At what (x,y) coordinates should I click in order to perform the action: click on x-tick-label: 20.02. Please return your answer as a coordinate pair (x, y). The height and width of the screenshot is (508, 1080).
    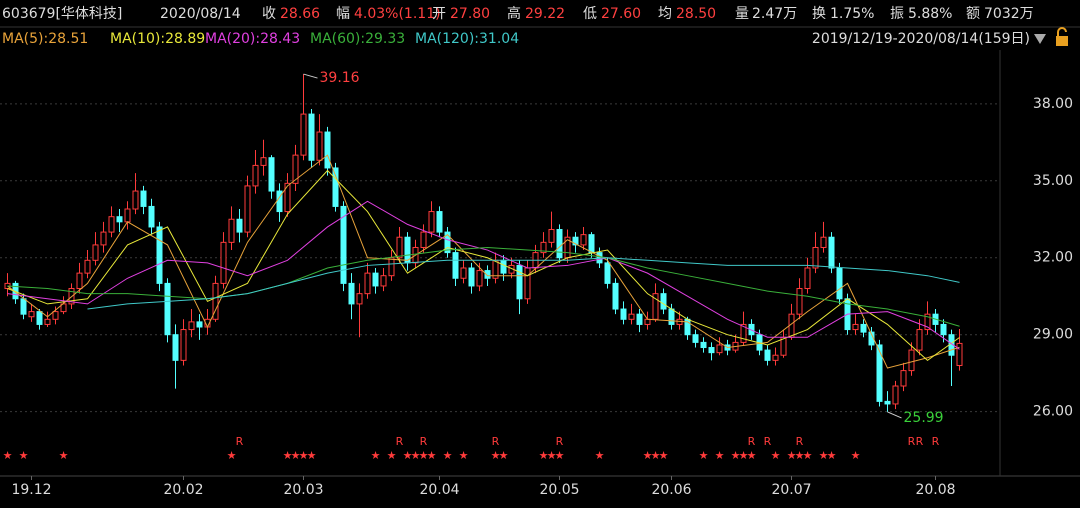
    Looking at the image, I should click on (183, 490).